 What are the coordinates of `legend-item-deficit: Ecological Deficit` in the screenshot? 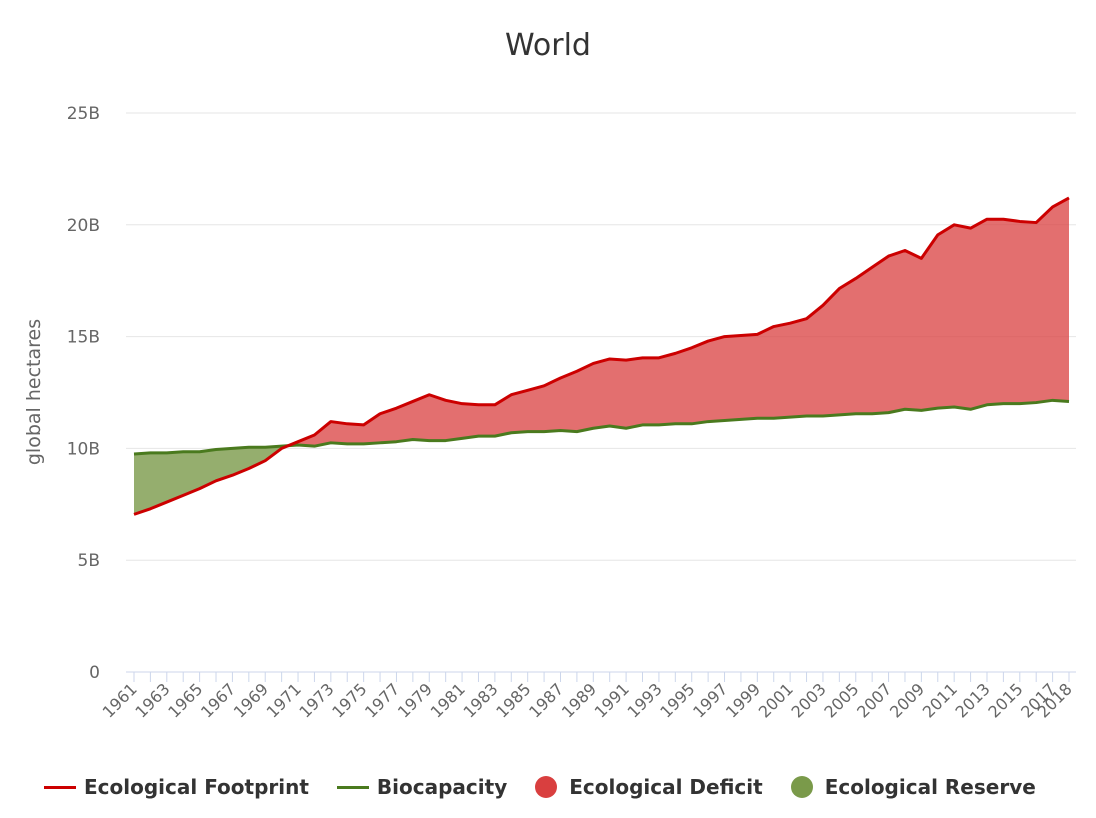 It's located at (649, 787).